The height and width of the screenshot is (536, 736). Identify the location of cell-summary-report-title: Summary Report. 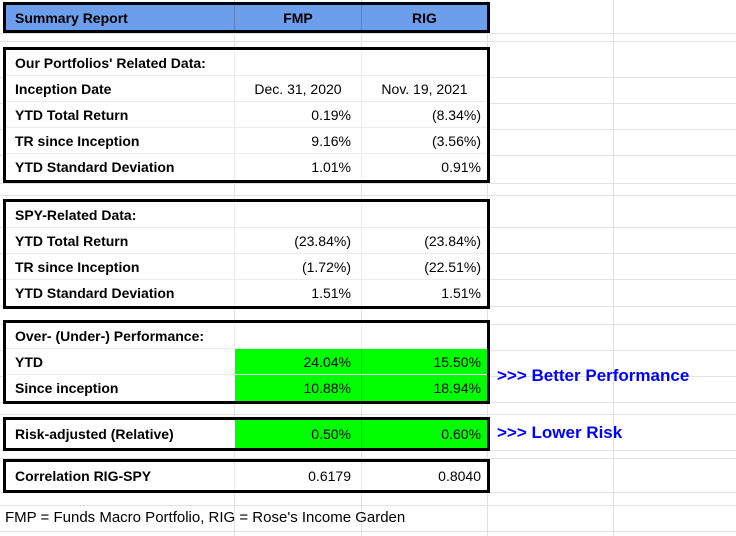
(120, 17).